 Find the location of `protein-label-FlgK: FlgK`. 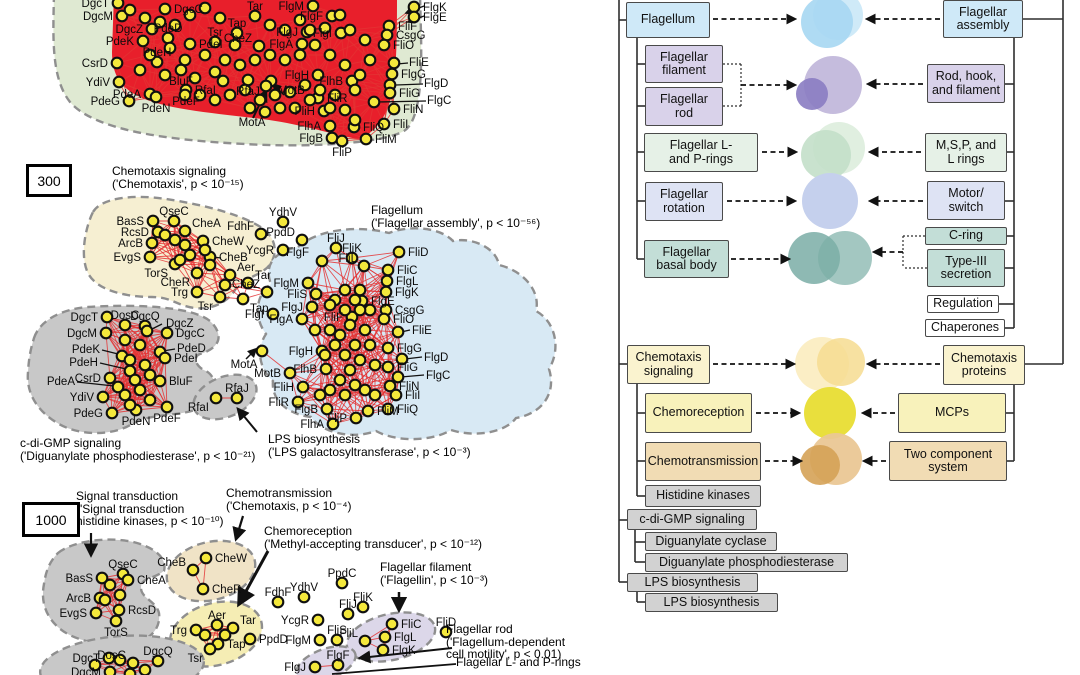

protein-label-FlgK: FlgK is located at coordinates (407, 293).